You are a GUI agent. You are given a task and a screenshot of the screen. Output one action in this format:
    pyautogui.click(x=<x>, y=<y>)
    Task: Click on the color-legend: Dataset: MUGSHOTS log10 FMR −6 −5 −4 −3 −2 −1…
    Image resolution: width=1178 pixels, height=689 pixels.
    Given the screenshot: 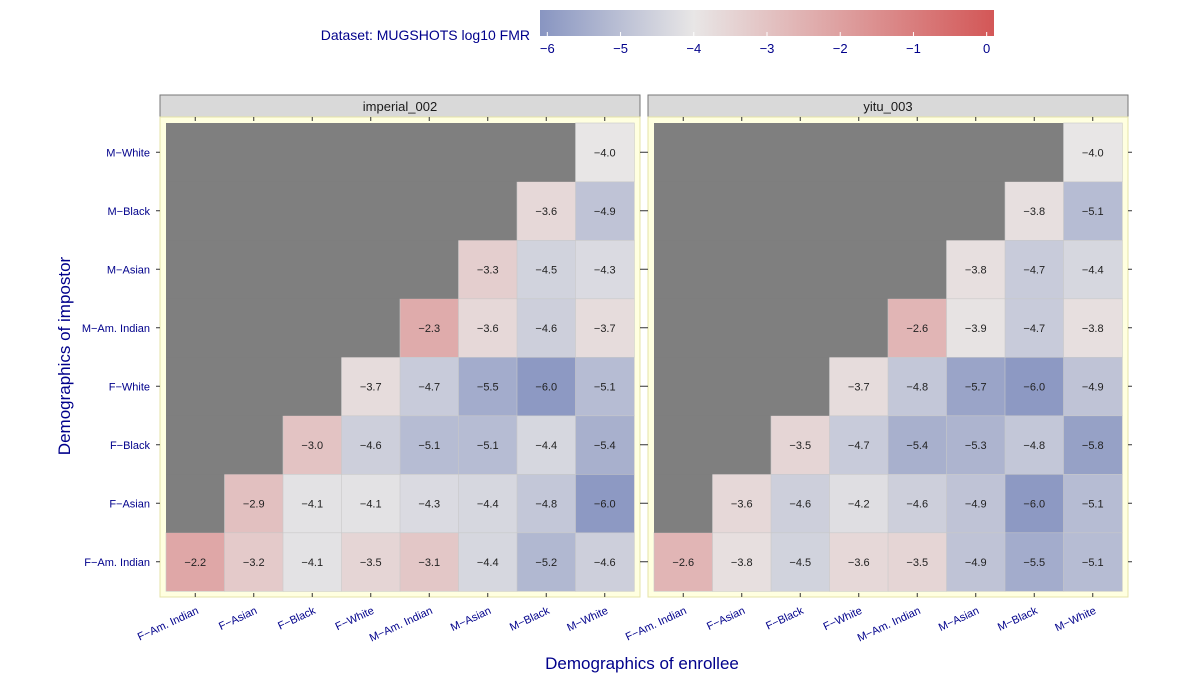 What is the action you would take?
    pyautogui.click(x=657, y=33)
    